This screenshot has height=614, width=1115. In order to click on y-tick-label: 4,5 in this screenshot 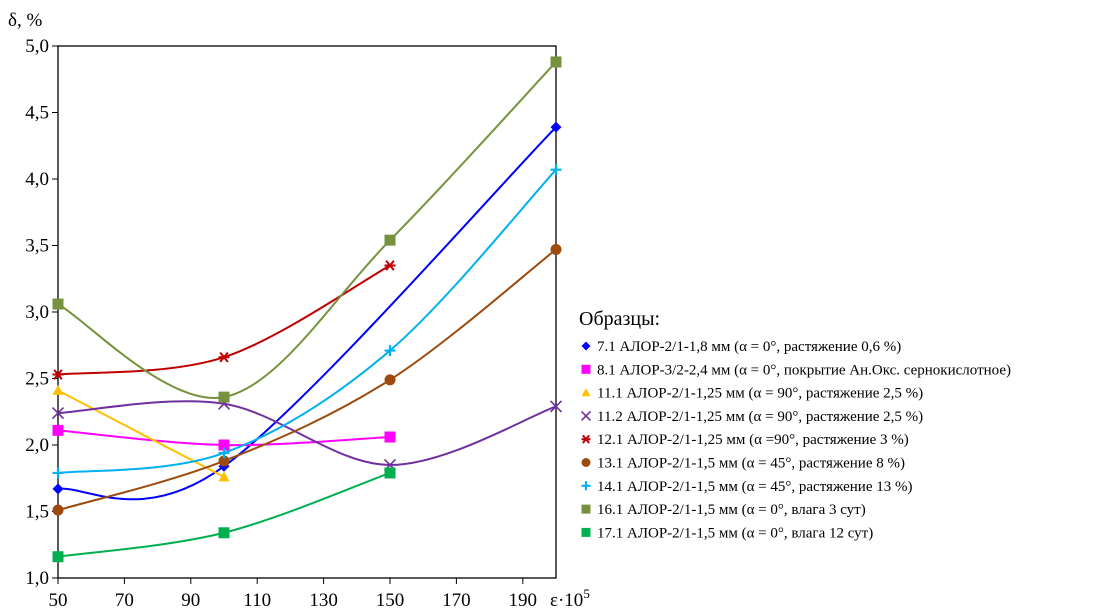, I will do `click(37, 113)`.